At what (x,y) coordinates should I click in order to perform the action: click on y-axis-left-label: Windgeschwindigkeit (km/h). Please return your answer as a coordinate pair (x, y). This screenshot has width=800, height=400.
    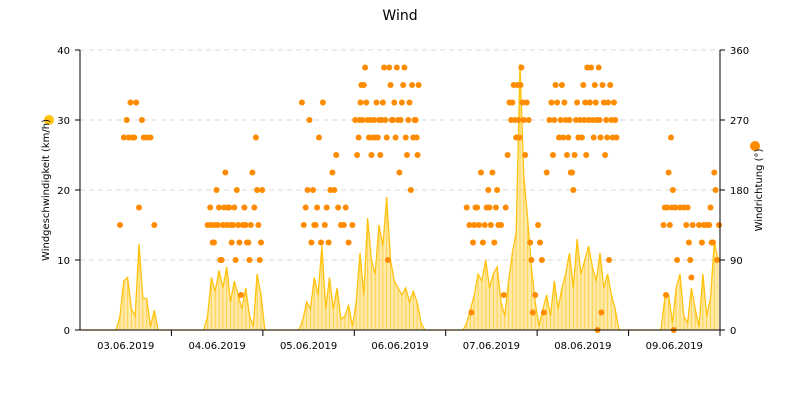
    Looking at the image, I should click on (46, 190).